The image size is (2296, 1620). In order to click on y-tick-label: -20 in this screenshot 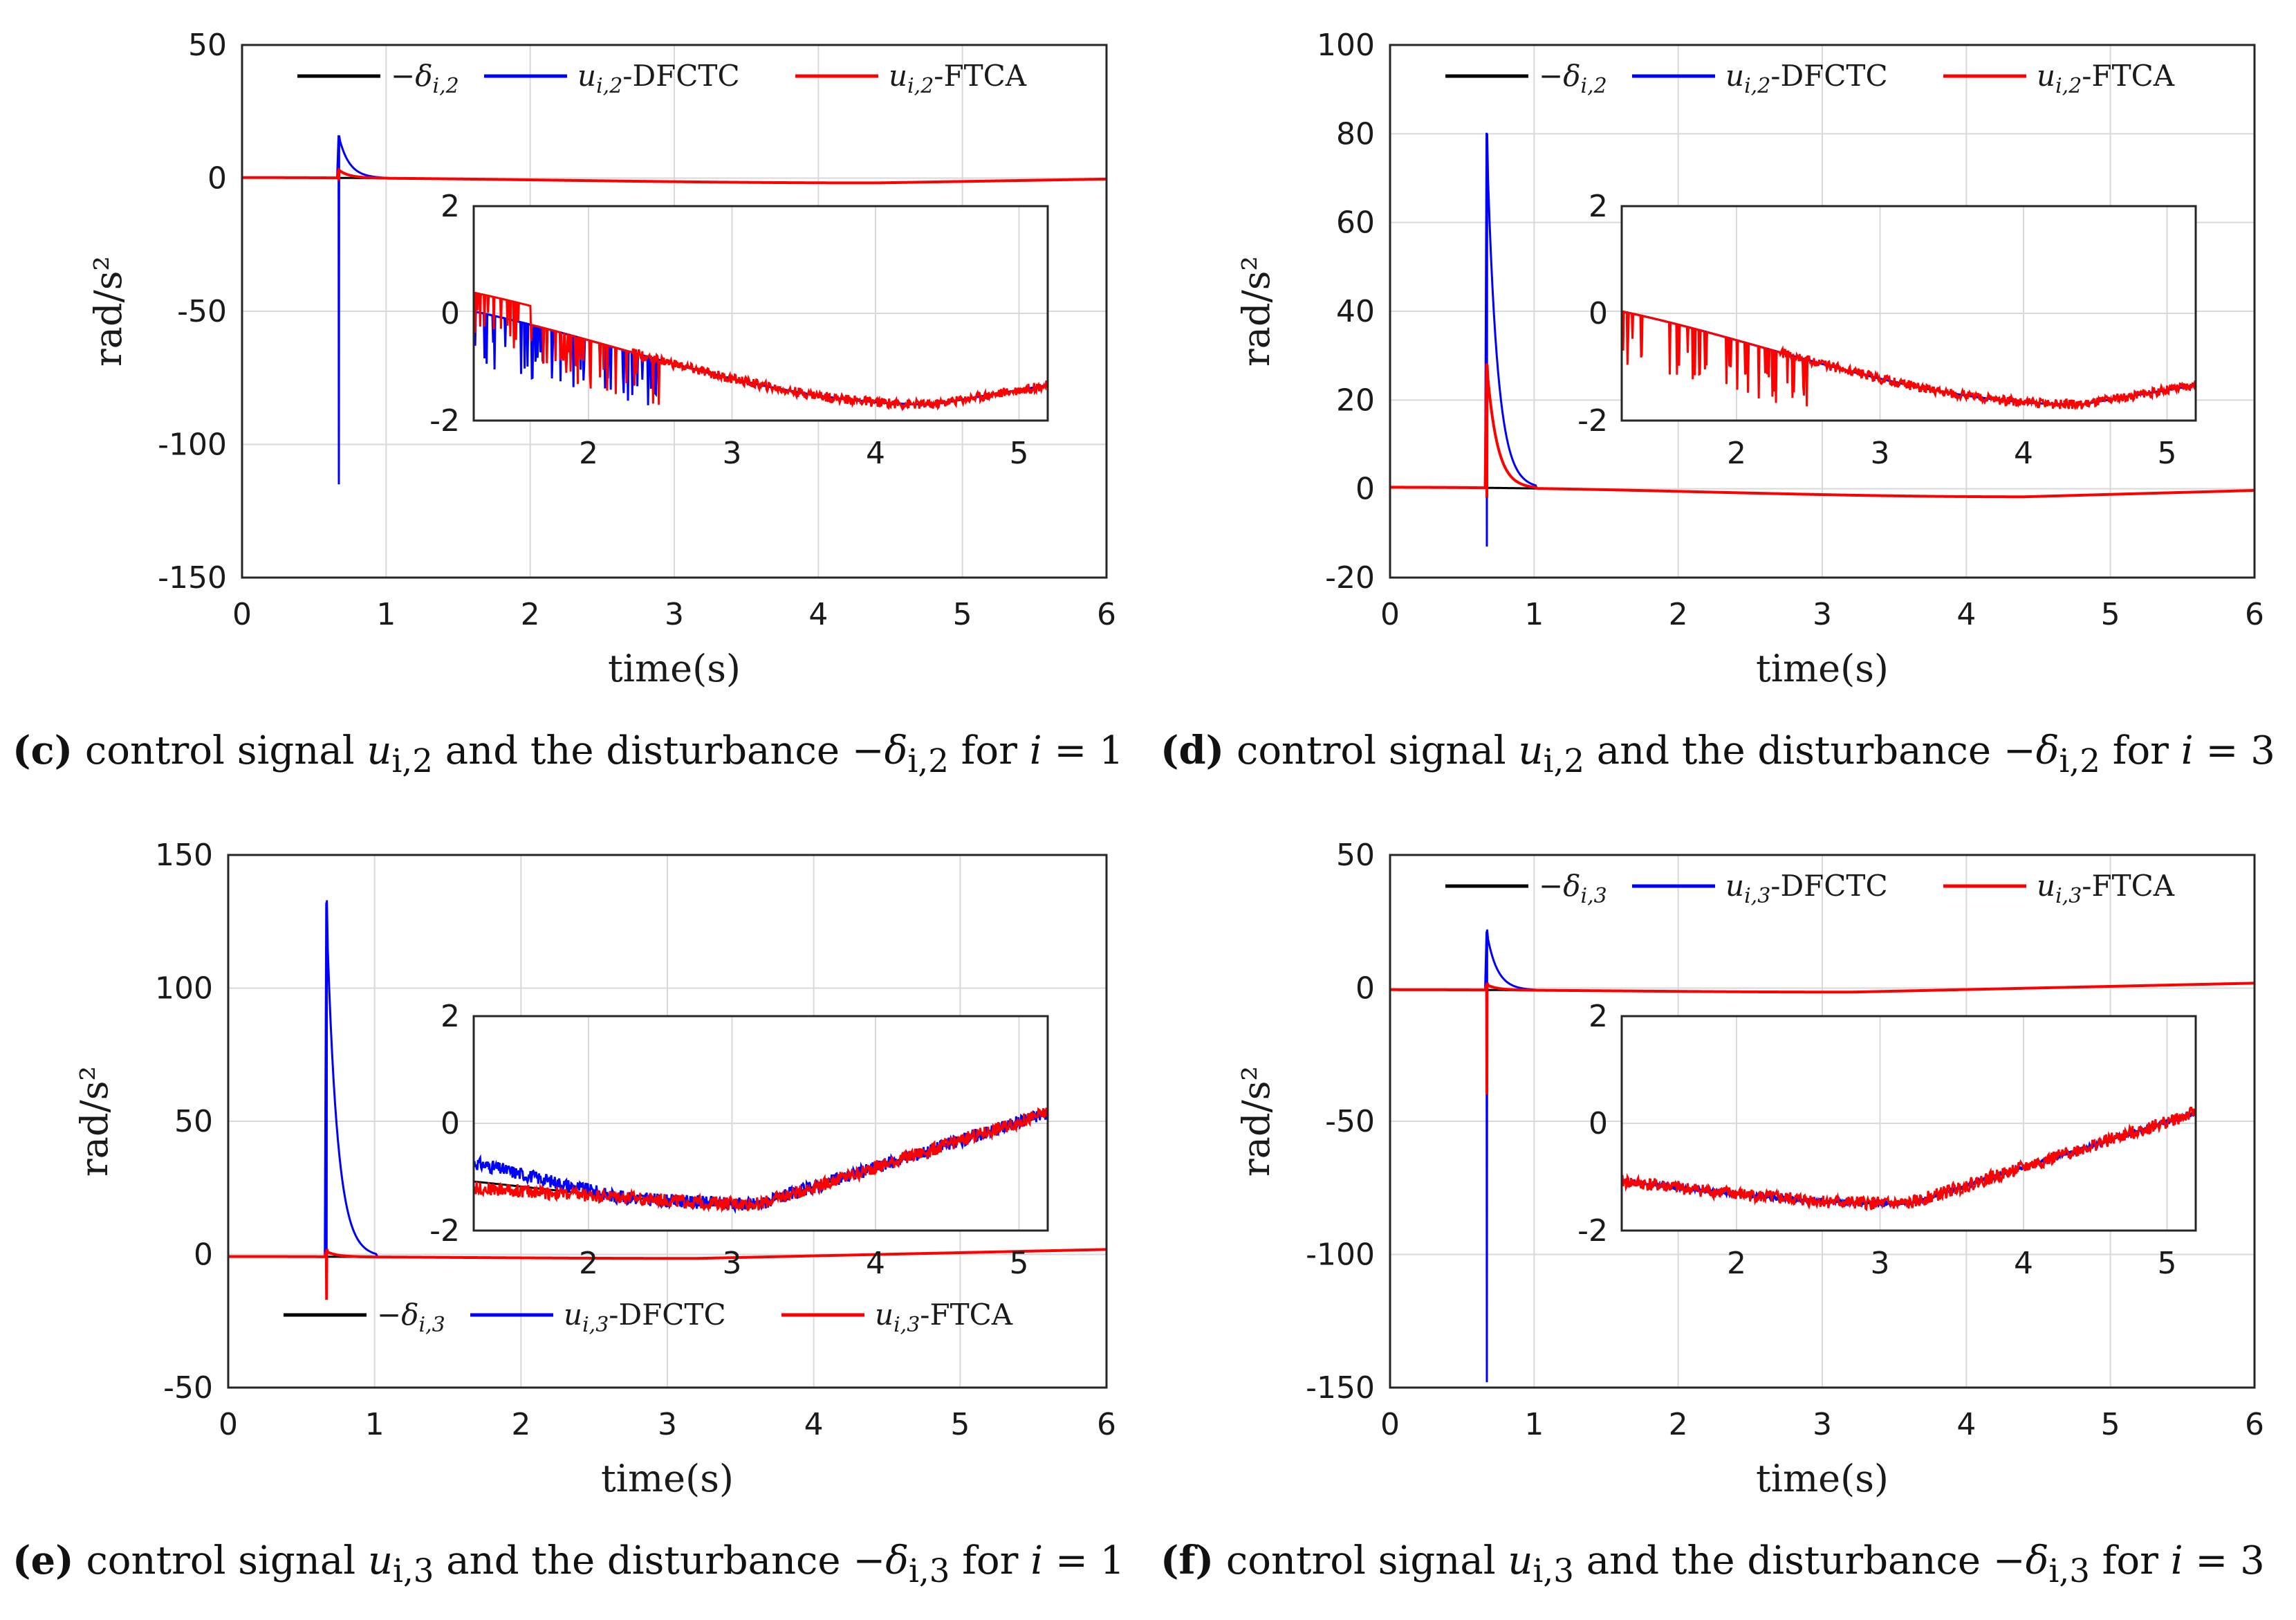, I will do `click(1350, 578)`.